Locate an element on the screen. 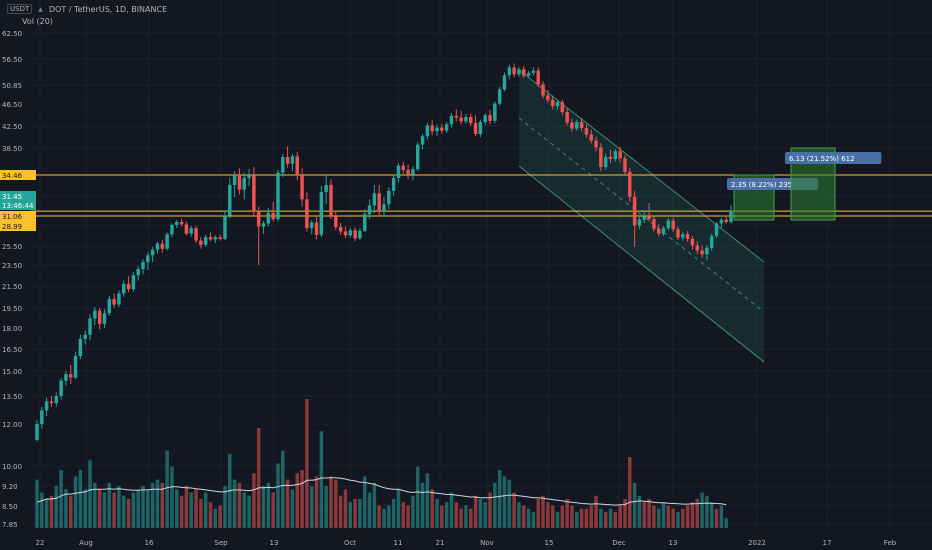  price-badge-label: 31.45 is located at coordinates (12, 197).